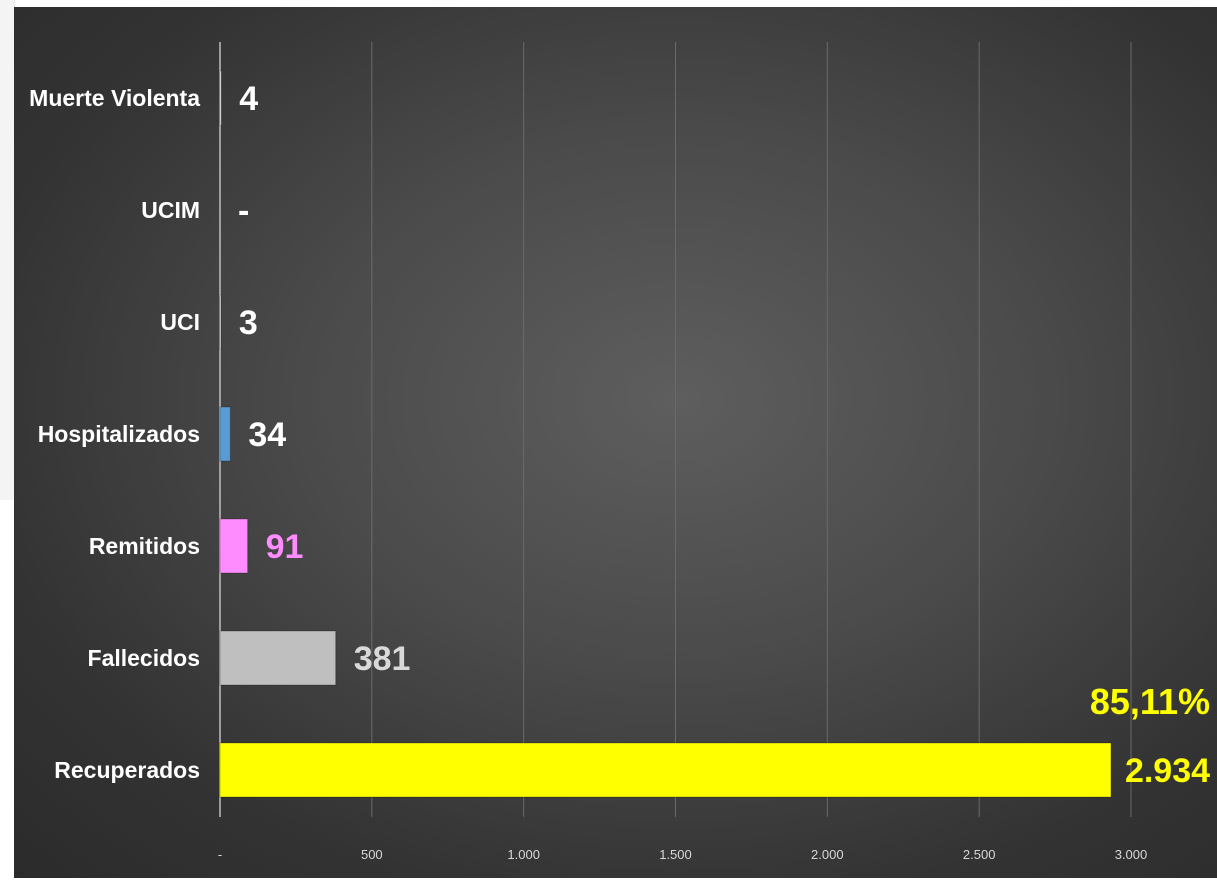 The width and height of the screenshot is (1217, 885). What do you see at coordinates (665, 770) in the screenshot?
I see `bar-recuperados` at bounding box center [665, 770].